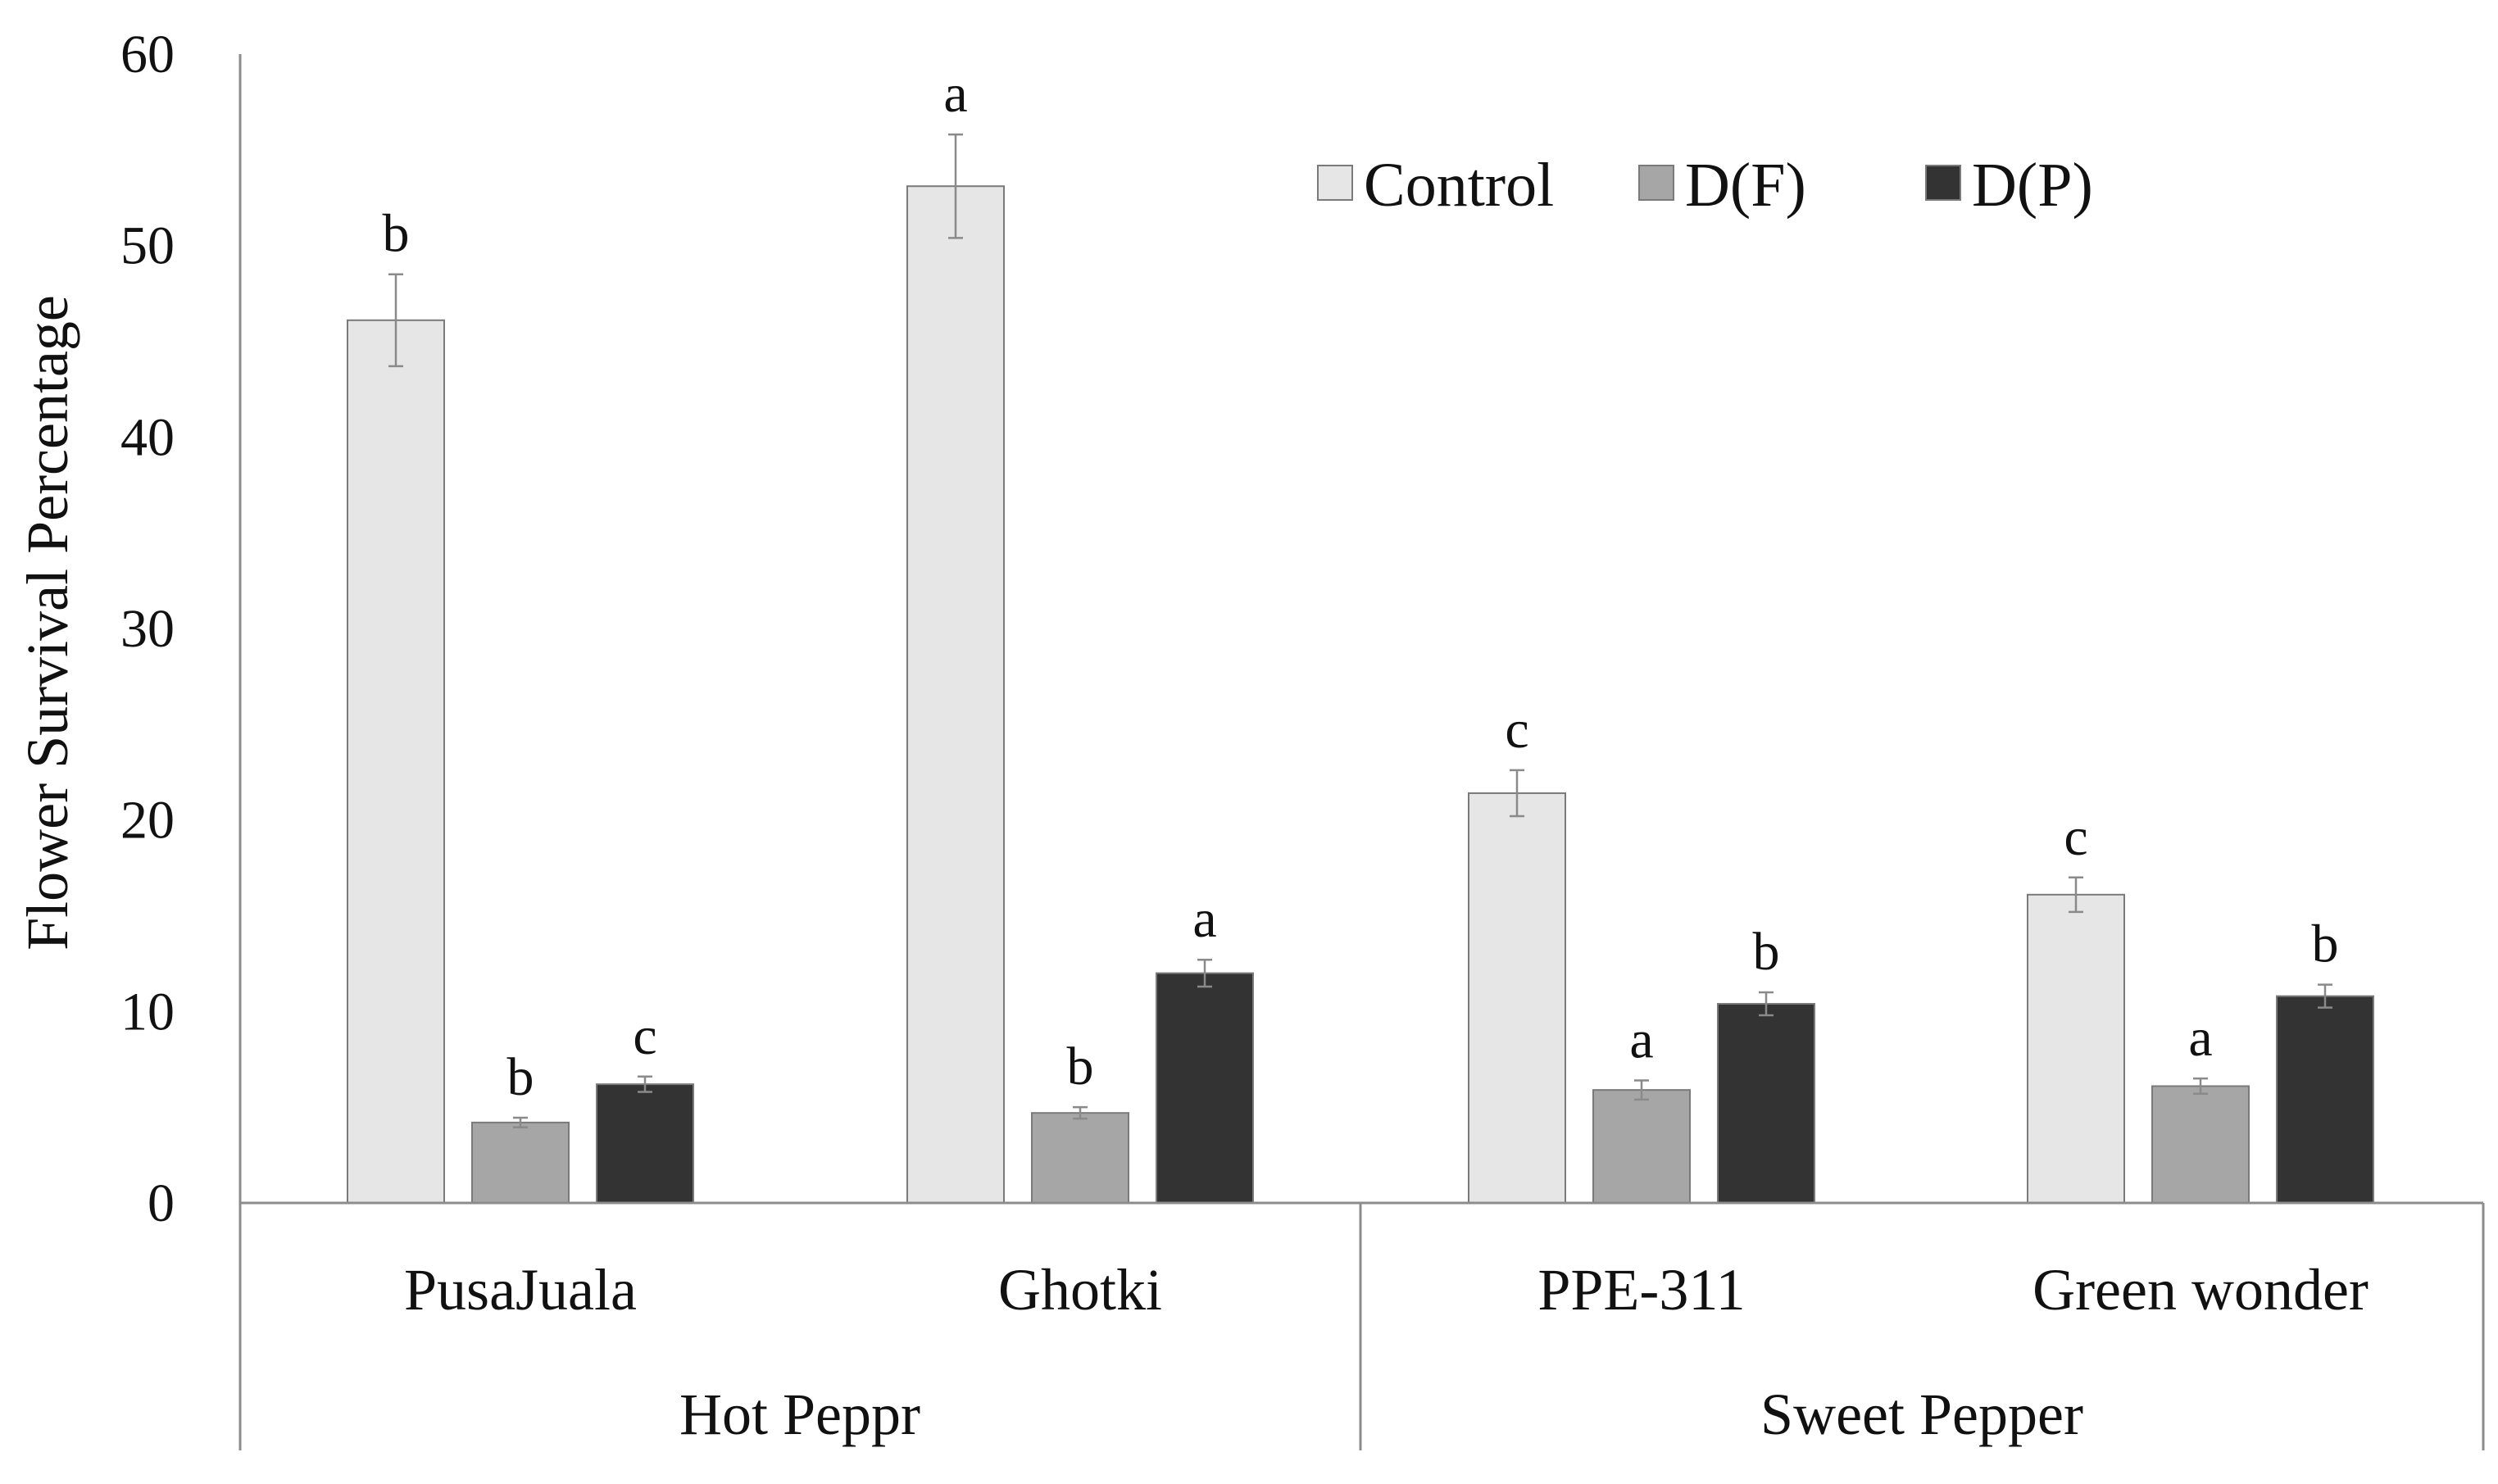 This screenshot has height=1484, width=2498. I want to click on y-tick-label: 10, so click(147, 1012).